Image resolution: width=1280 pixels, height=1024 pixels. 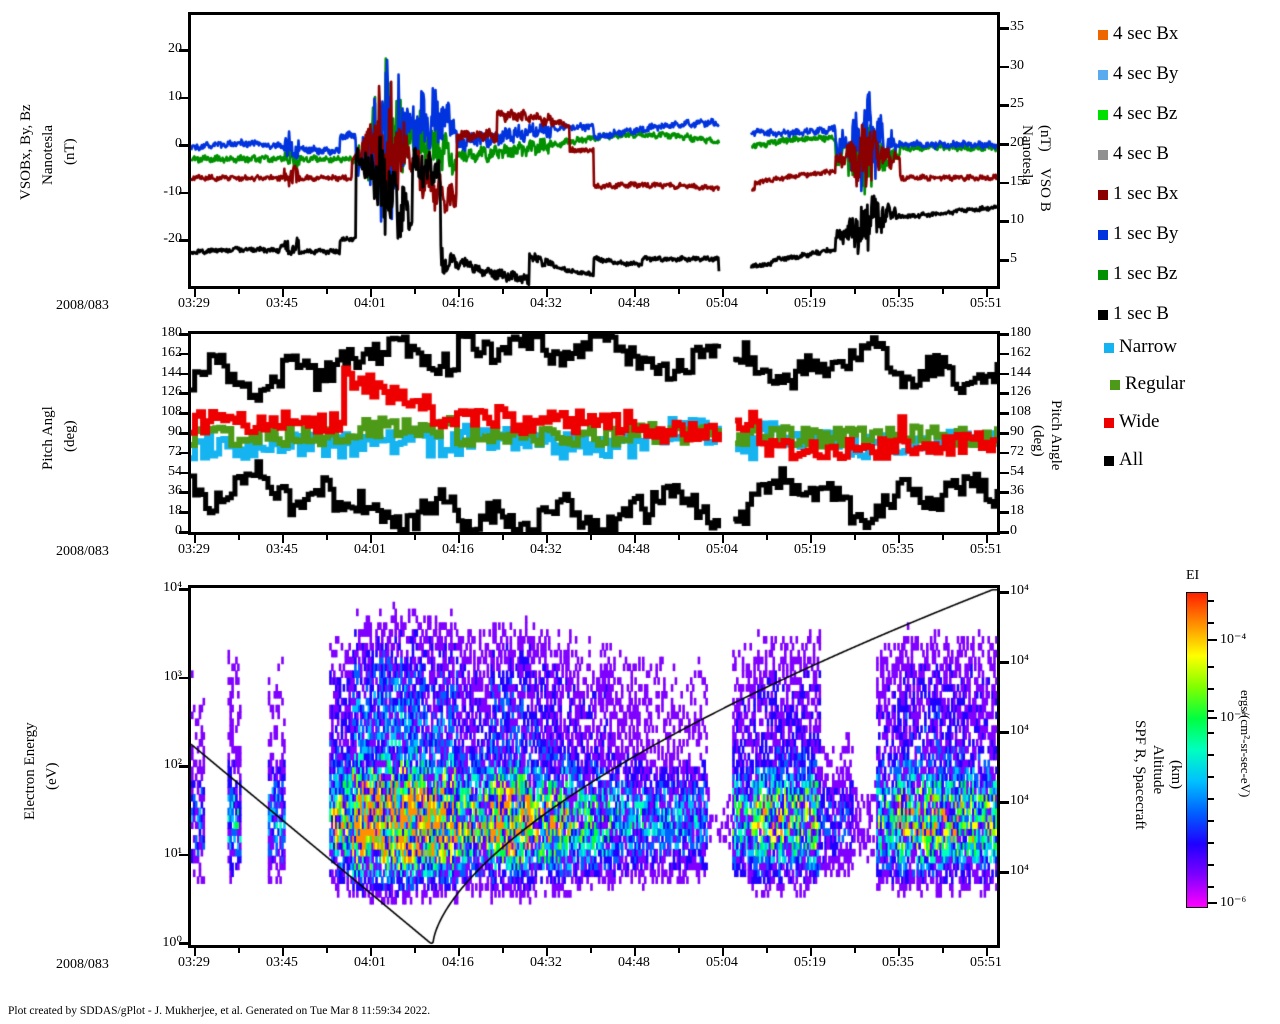 What do you see at coordinates (171, 352) in the screenshot?
I see `pitch-left-tick: 162` at bounding box center [171, 352].